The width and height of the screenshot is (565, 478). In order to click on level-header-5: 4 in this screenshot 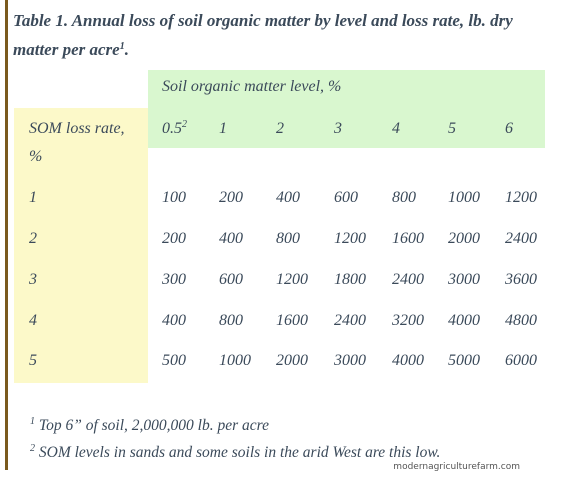, I will do `click(396, 128)`.